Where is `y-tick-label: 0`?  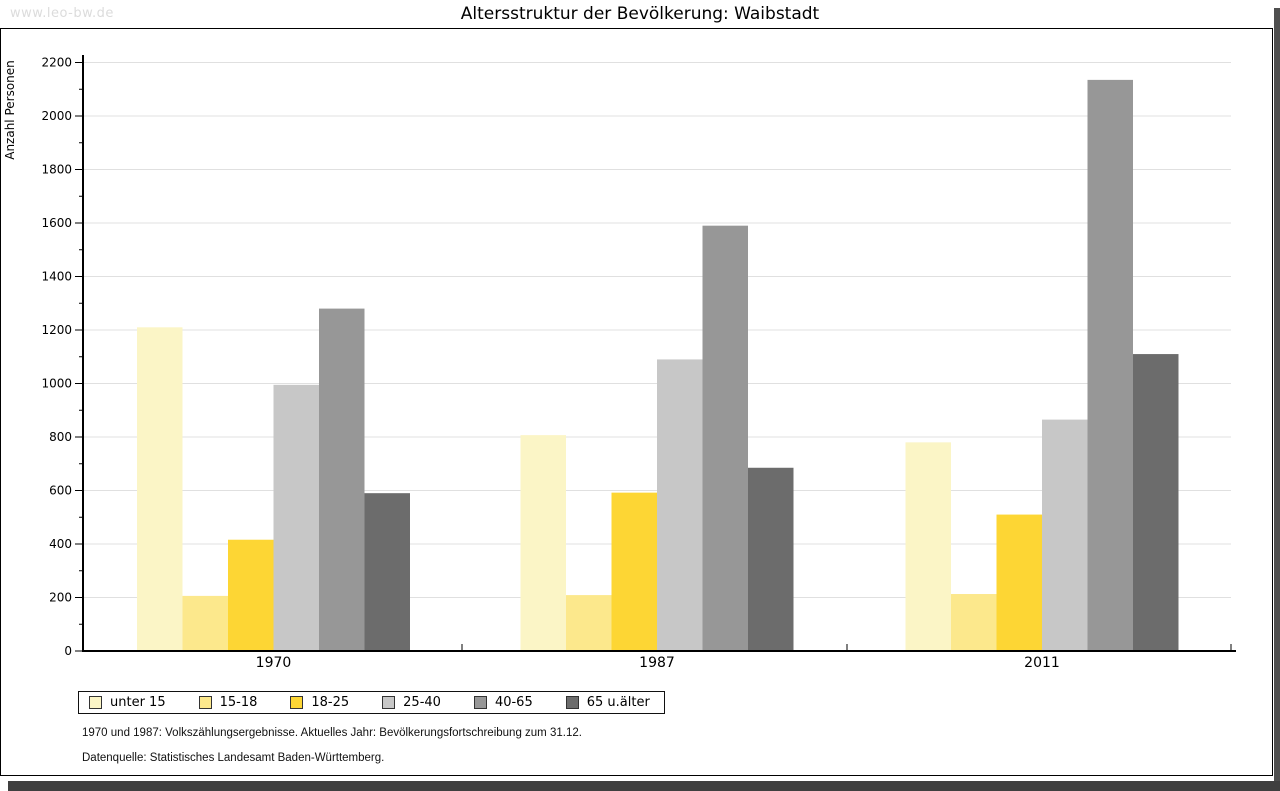
y-tick-label: 0 is located at coordinates (68, 651).